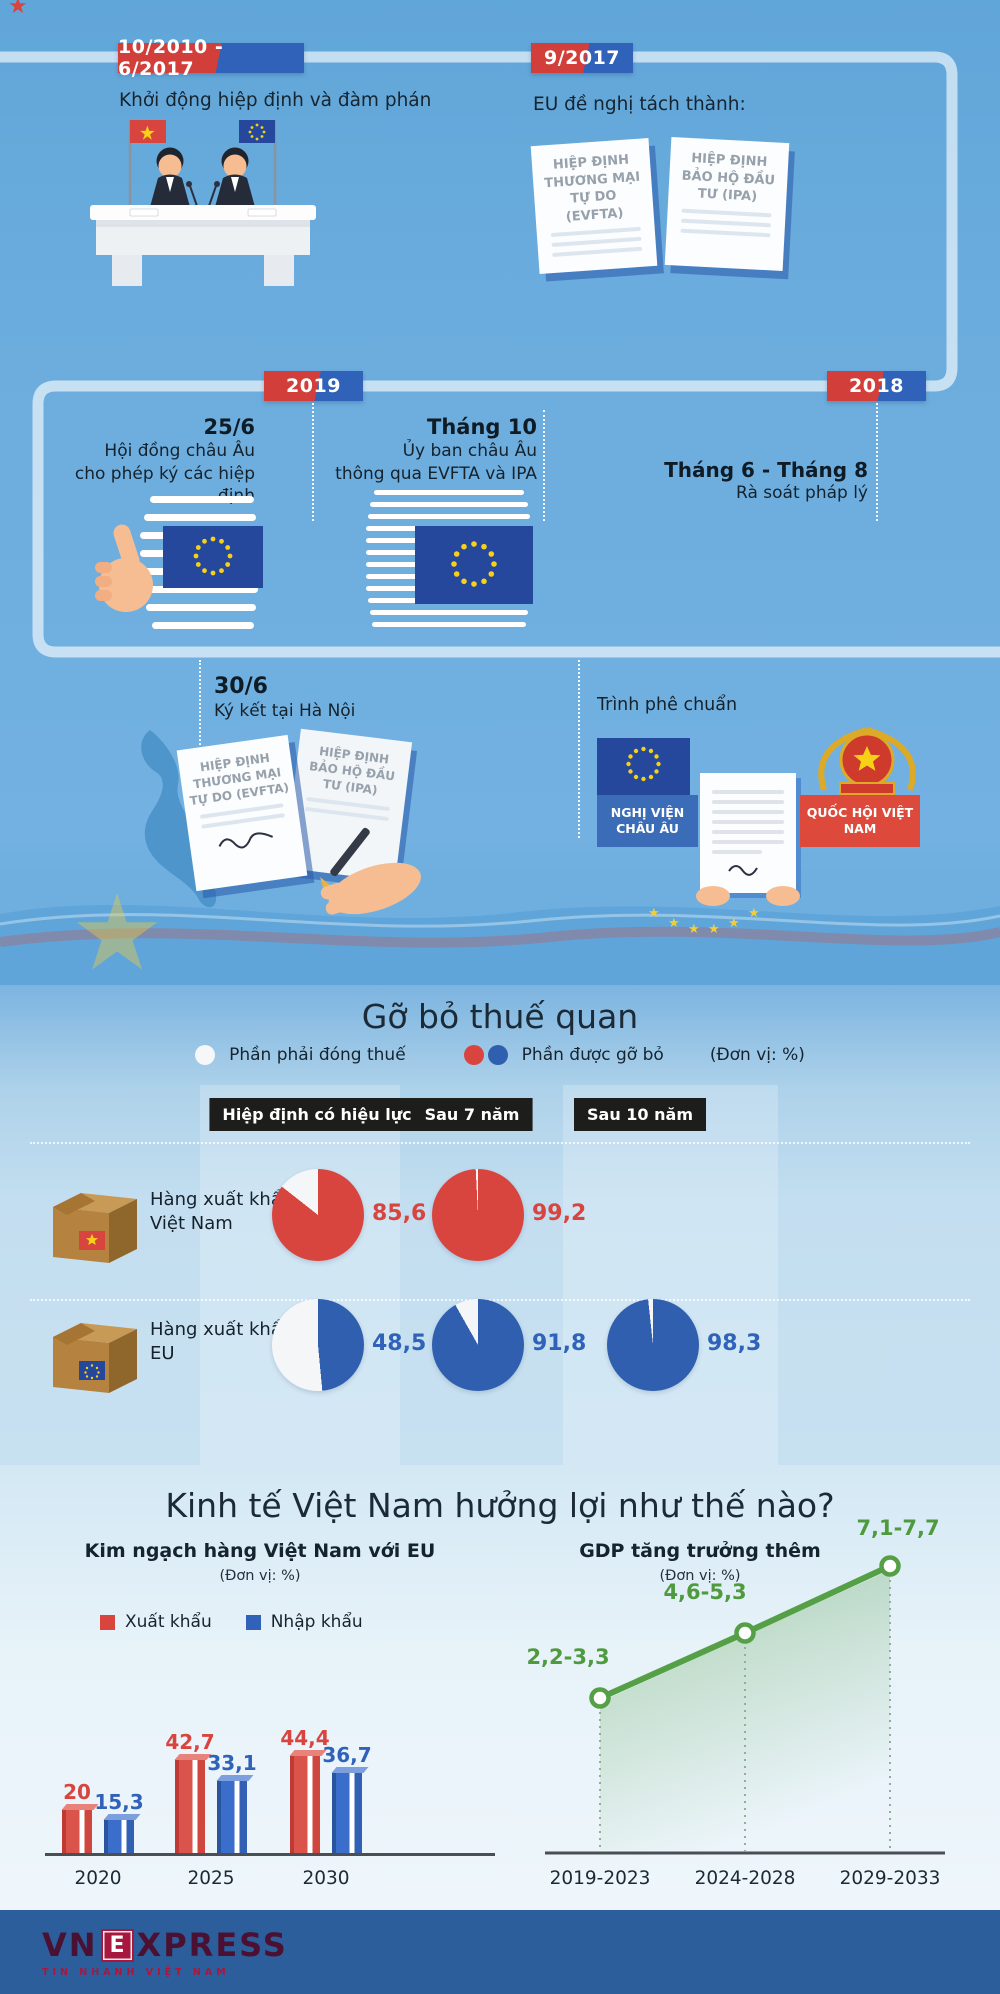 This screenshot has width=1000, height=1994. Describe the element at coordinates (136, 1972) in the screenshot. I see `logo-tagline: TIN NHANH VIỆT NAM` at that location.